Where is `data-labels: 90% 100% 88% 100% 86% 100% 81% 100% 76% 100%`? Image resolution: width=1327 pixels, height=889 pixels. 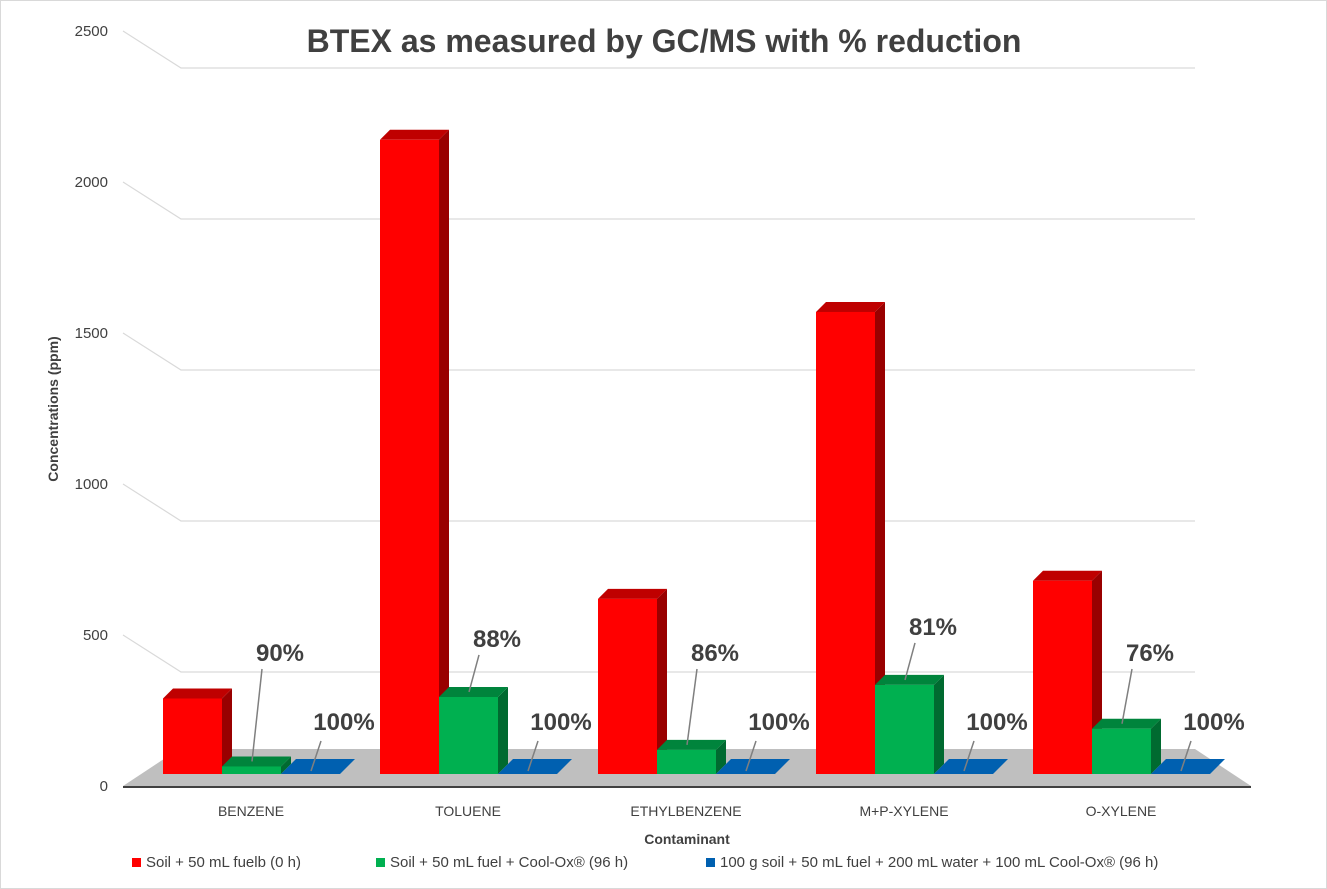
data-labels: 90% 100% 88% 100% 86% 100% 81% 100% 76% 100% is located at coordinates (748, 693).